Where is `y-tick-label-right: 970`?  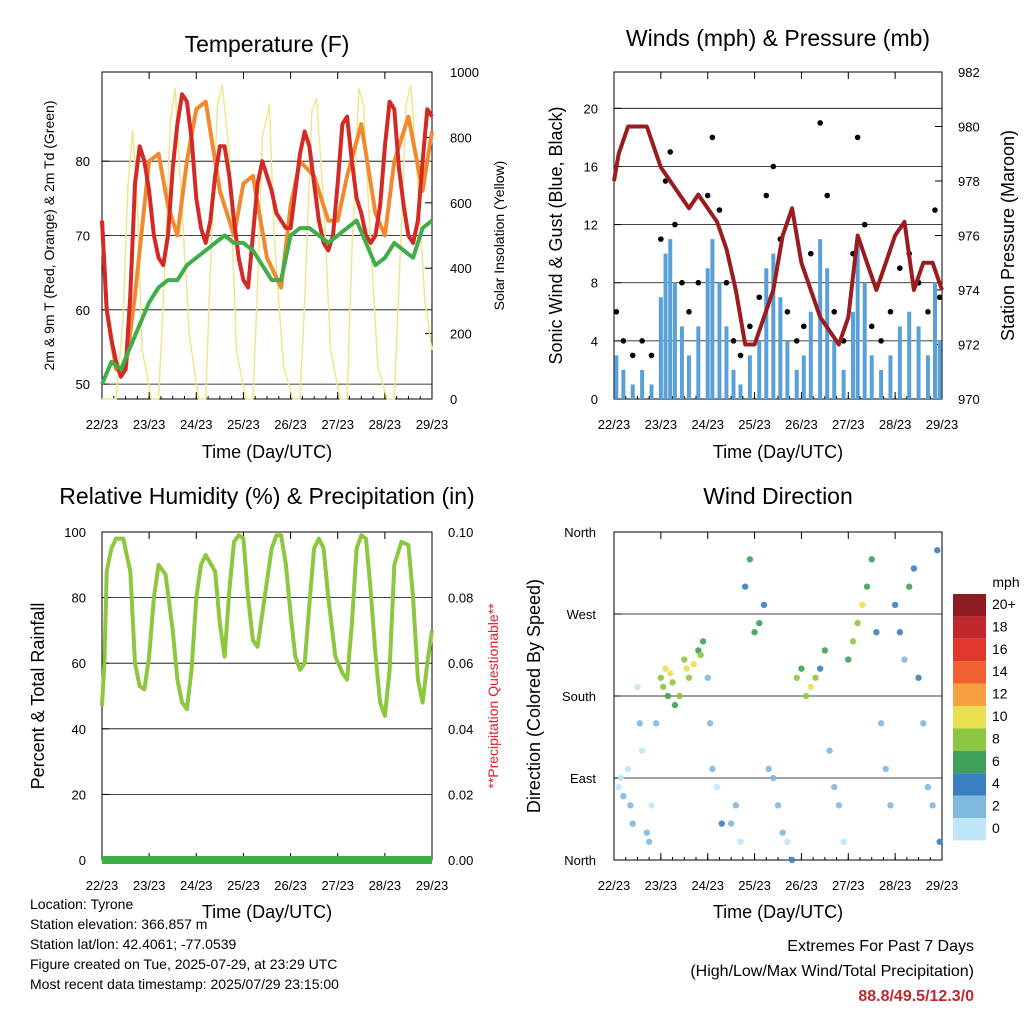 y-tick-label-right: 970 is located at coordinates (969, 399).